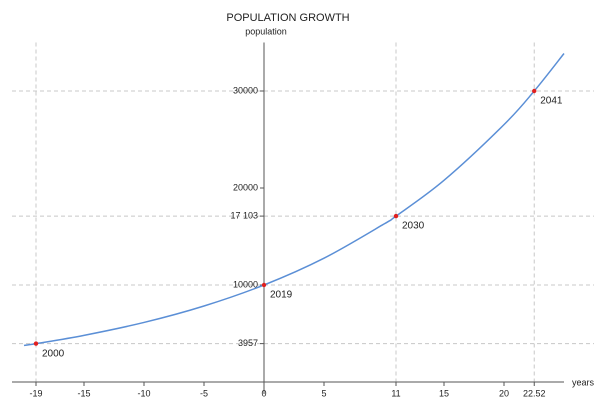 The height and width of the screenshot is (419, 604). I want to click on y-tick-label: 10000, so click(245, 284).